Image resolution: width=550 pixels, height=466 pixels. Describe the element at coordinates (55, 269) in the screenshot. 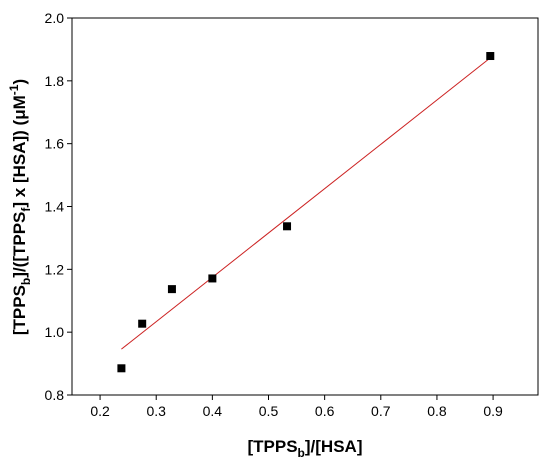

I see `y-tick-label: 1.2` at that location.